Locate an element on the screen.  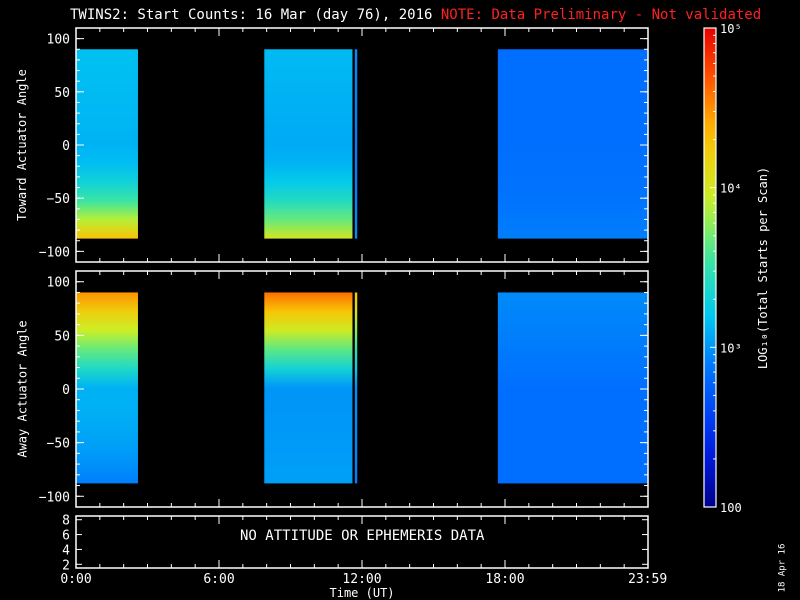
x-tick-label: 0:00 is located at coordinates (75, 579).